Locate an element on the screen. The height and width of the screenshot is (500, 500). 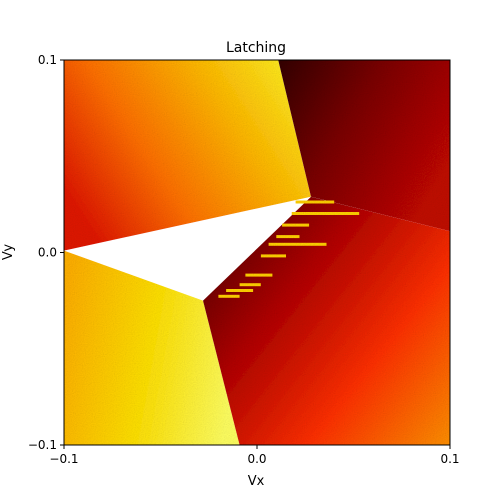
x-tick-label: −0.1 is located at coordinates (63, 459).